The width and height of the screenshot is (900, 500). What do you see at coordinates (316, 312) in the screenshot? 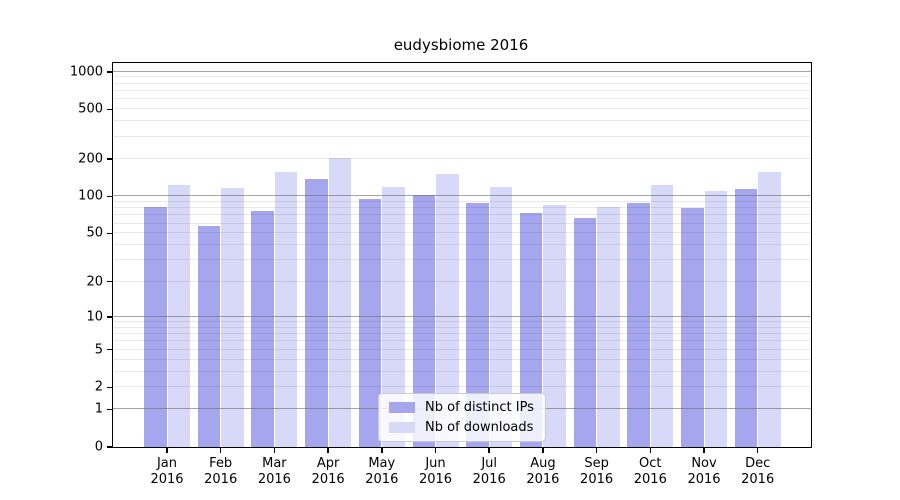
I see `bar-ips-apr` at bounding box center [316, 312].